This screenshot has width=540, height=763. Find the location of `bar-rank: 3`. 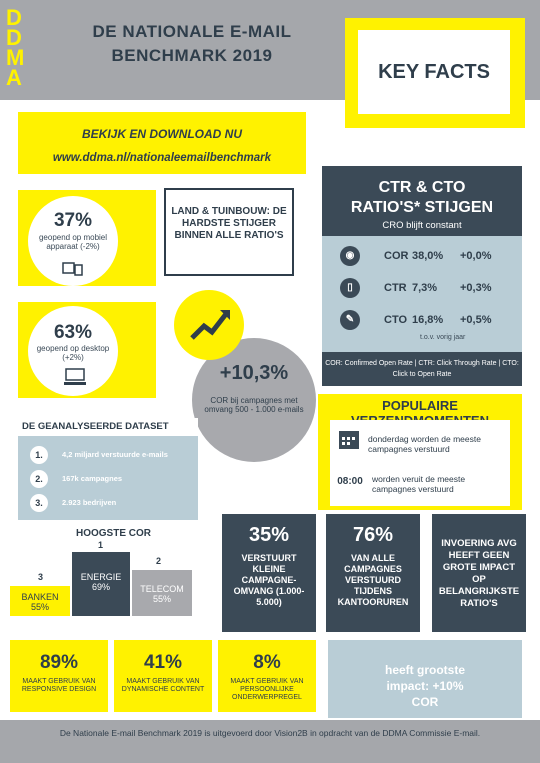

bar-rank: 3 is located at coordinates (41, 577).